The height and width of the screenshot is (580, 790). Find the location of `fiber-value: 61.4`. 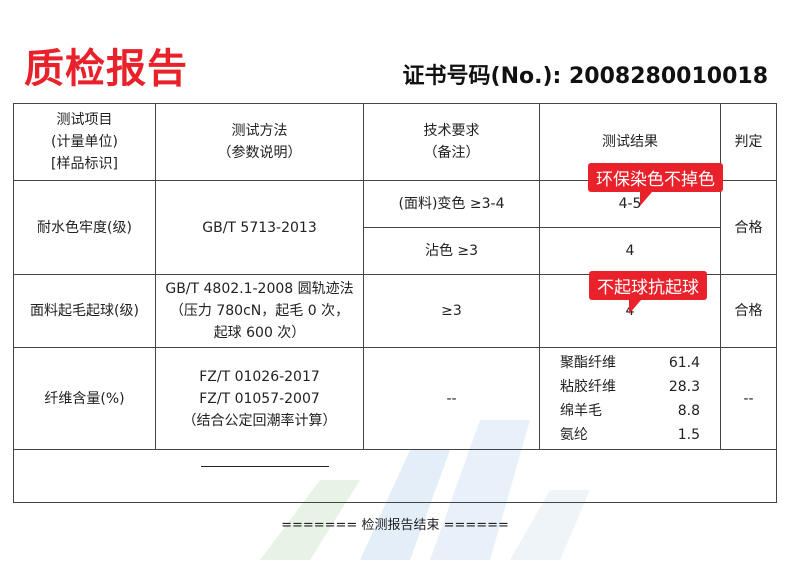

fiber-value: 61.4 is located at coordinates (684, 362).